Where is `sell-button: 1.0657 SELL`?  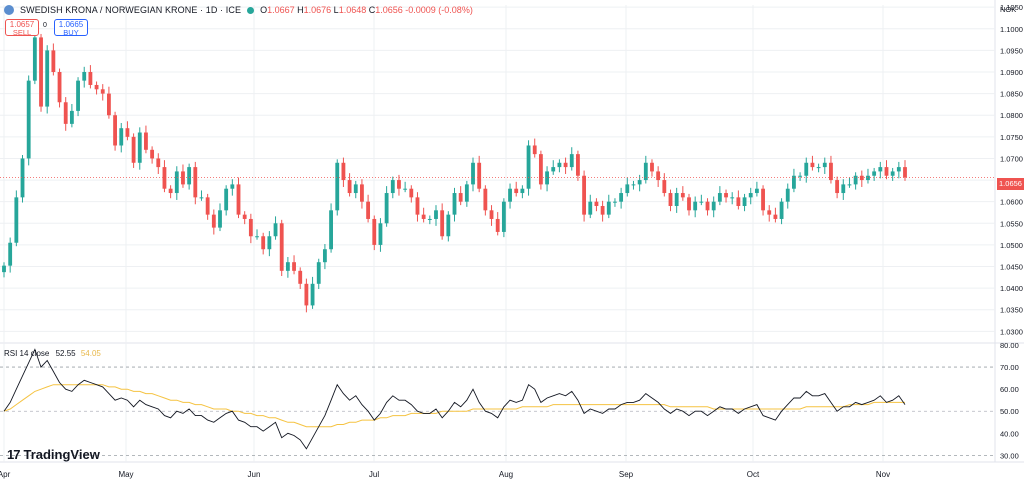 sell-button: 1.0657 SELL is located at coordinates (22, 28).